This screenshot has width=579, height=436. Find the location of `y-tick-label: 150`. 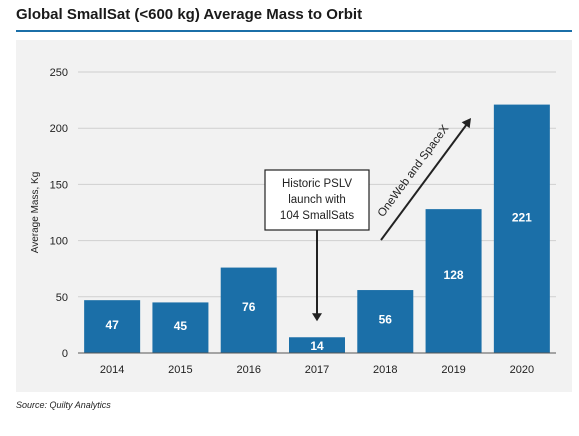

y-tick-label: 150 is located at coordinates (59, 185).